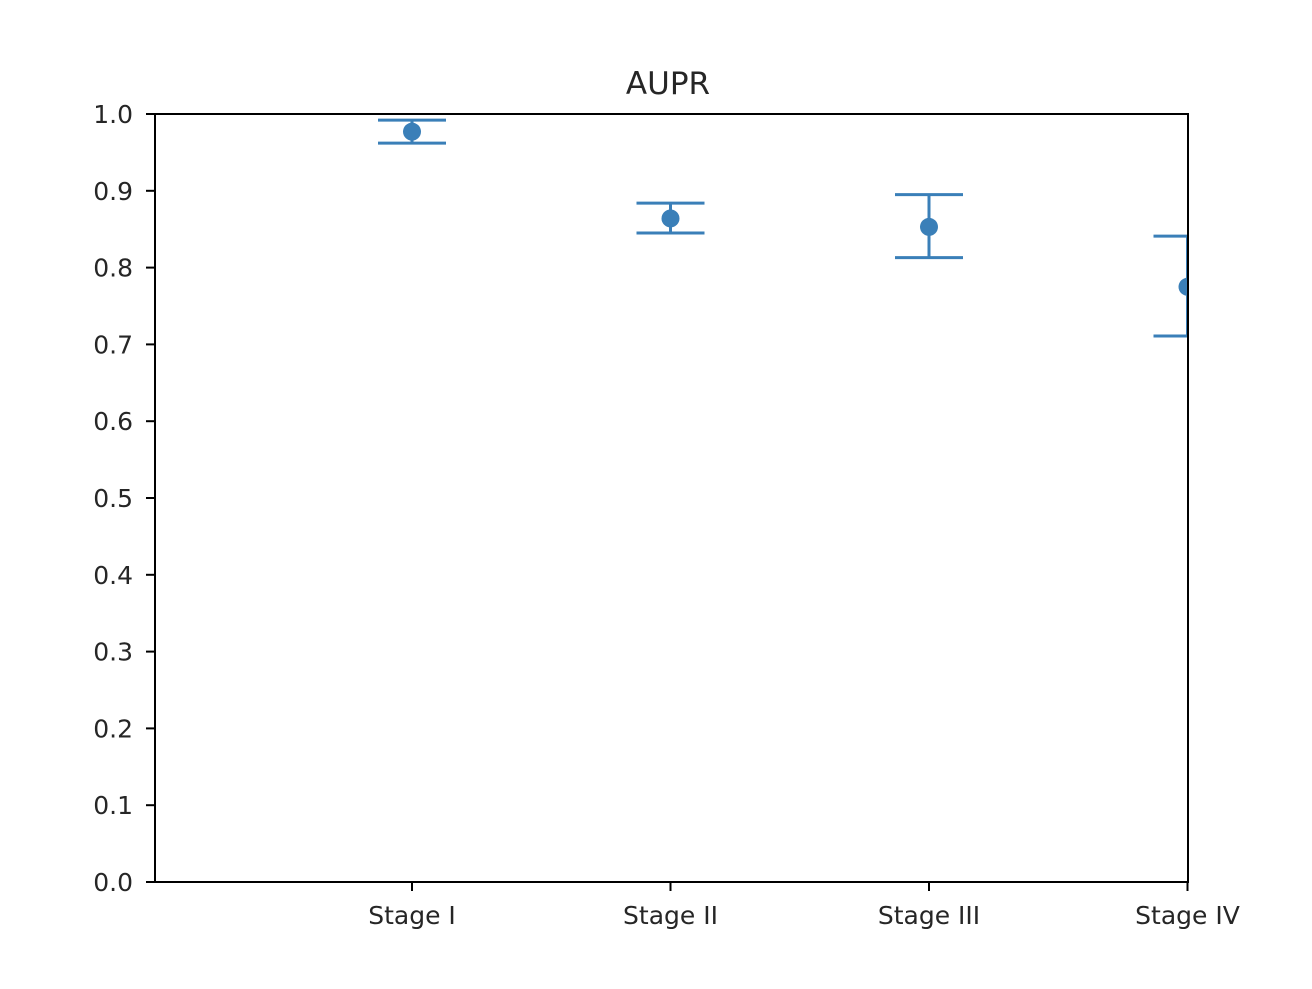 The image size is (1312, 989). I want to click on y-tick-label-6: 0.6, so click(113, 421).